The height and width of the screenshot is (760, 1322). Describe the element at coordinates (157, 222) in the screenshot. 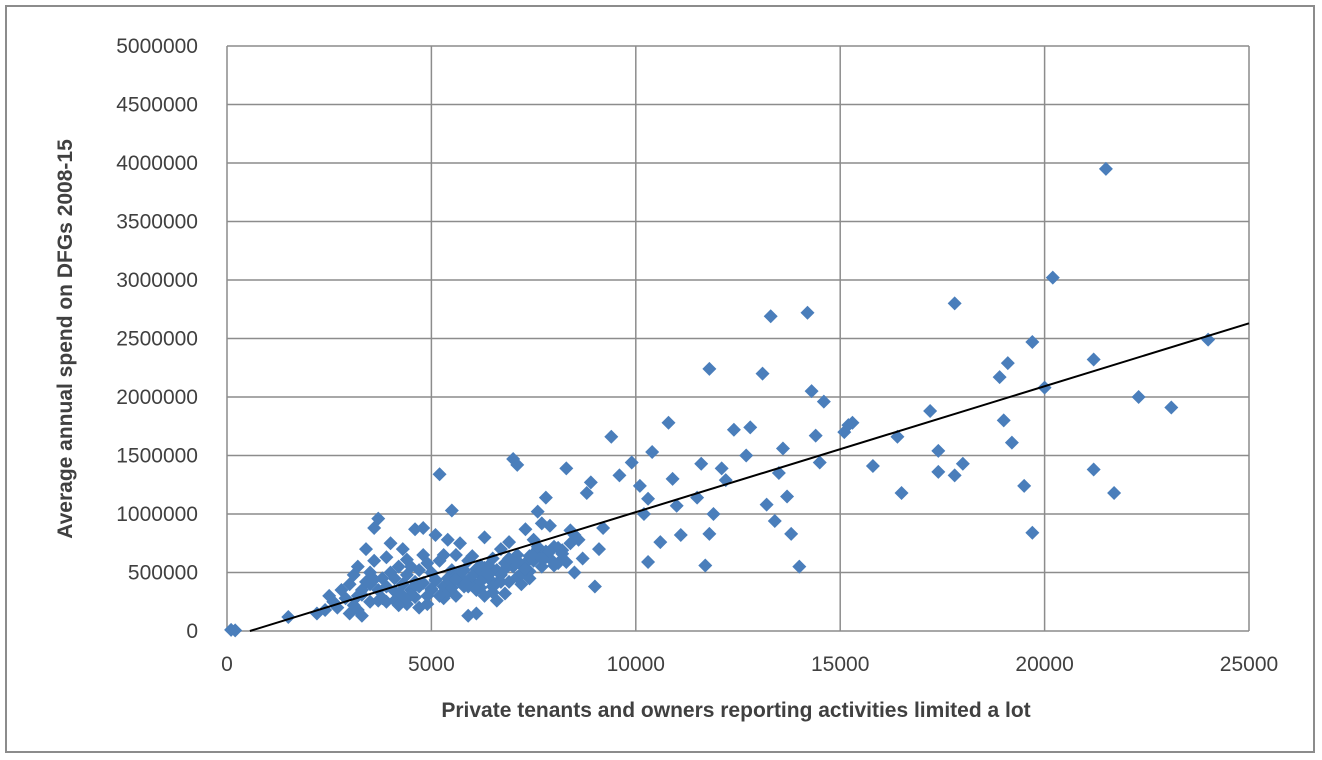

I see `y-tick-label: 3500000` at that location.